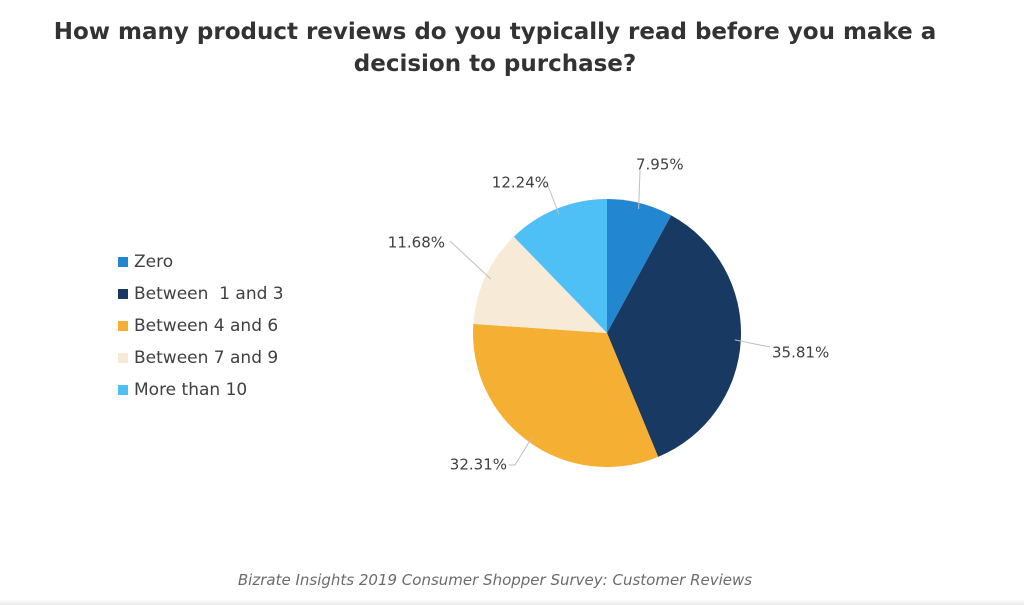 This screenshot has width=1024, height=605. I want to click on legend-item-7-to-9: Between 7 and 9, so click(201, 358).